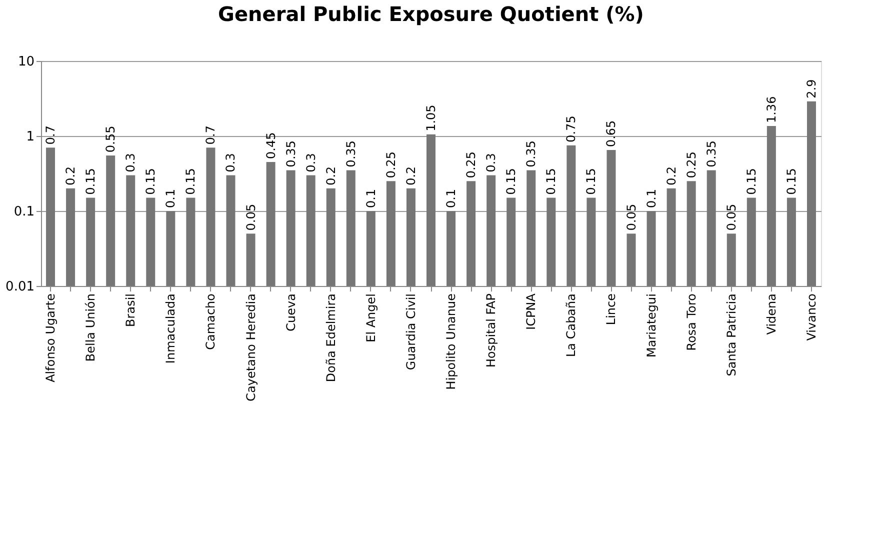 Image resolution: width=885 pixels, height=534 pixels. I want to click on x-tick-label: Vivanco, so click(811, 317).